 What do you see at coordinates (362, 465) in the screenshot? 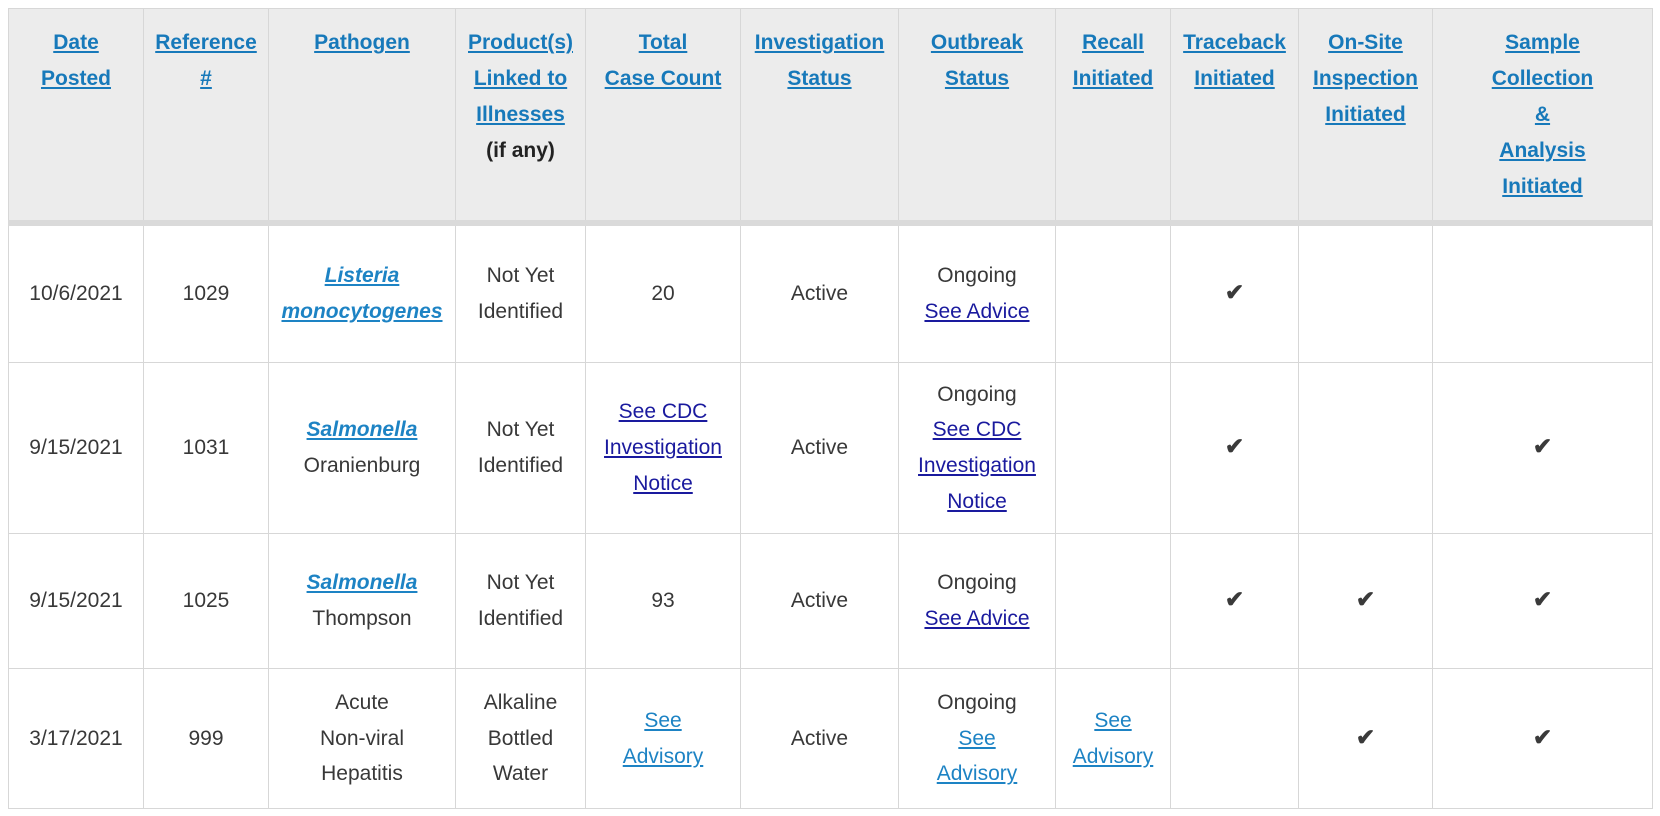
I see `text-line: Oranienburg` at bounding box center [362, 465].